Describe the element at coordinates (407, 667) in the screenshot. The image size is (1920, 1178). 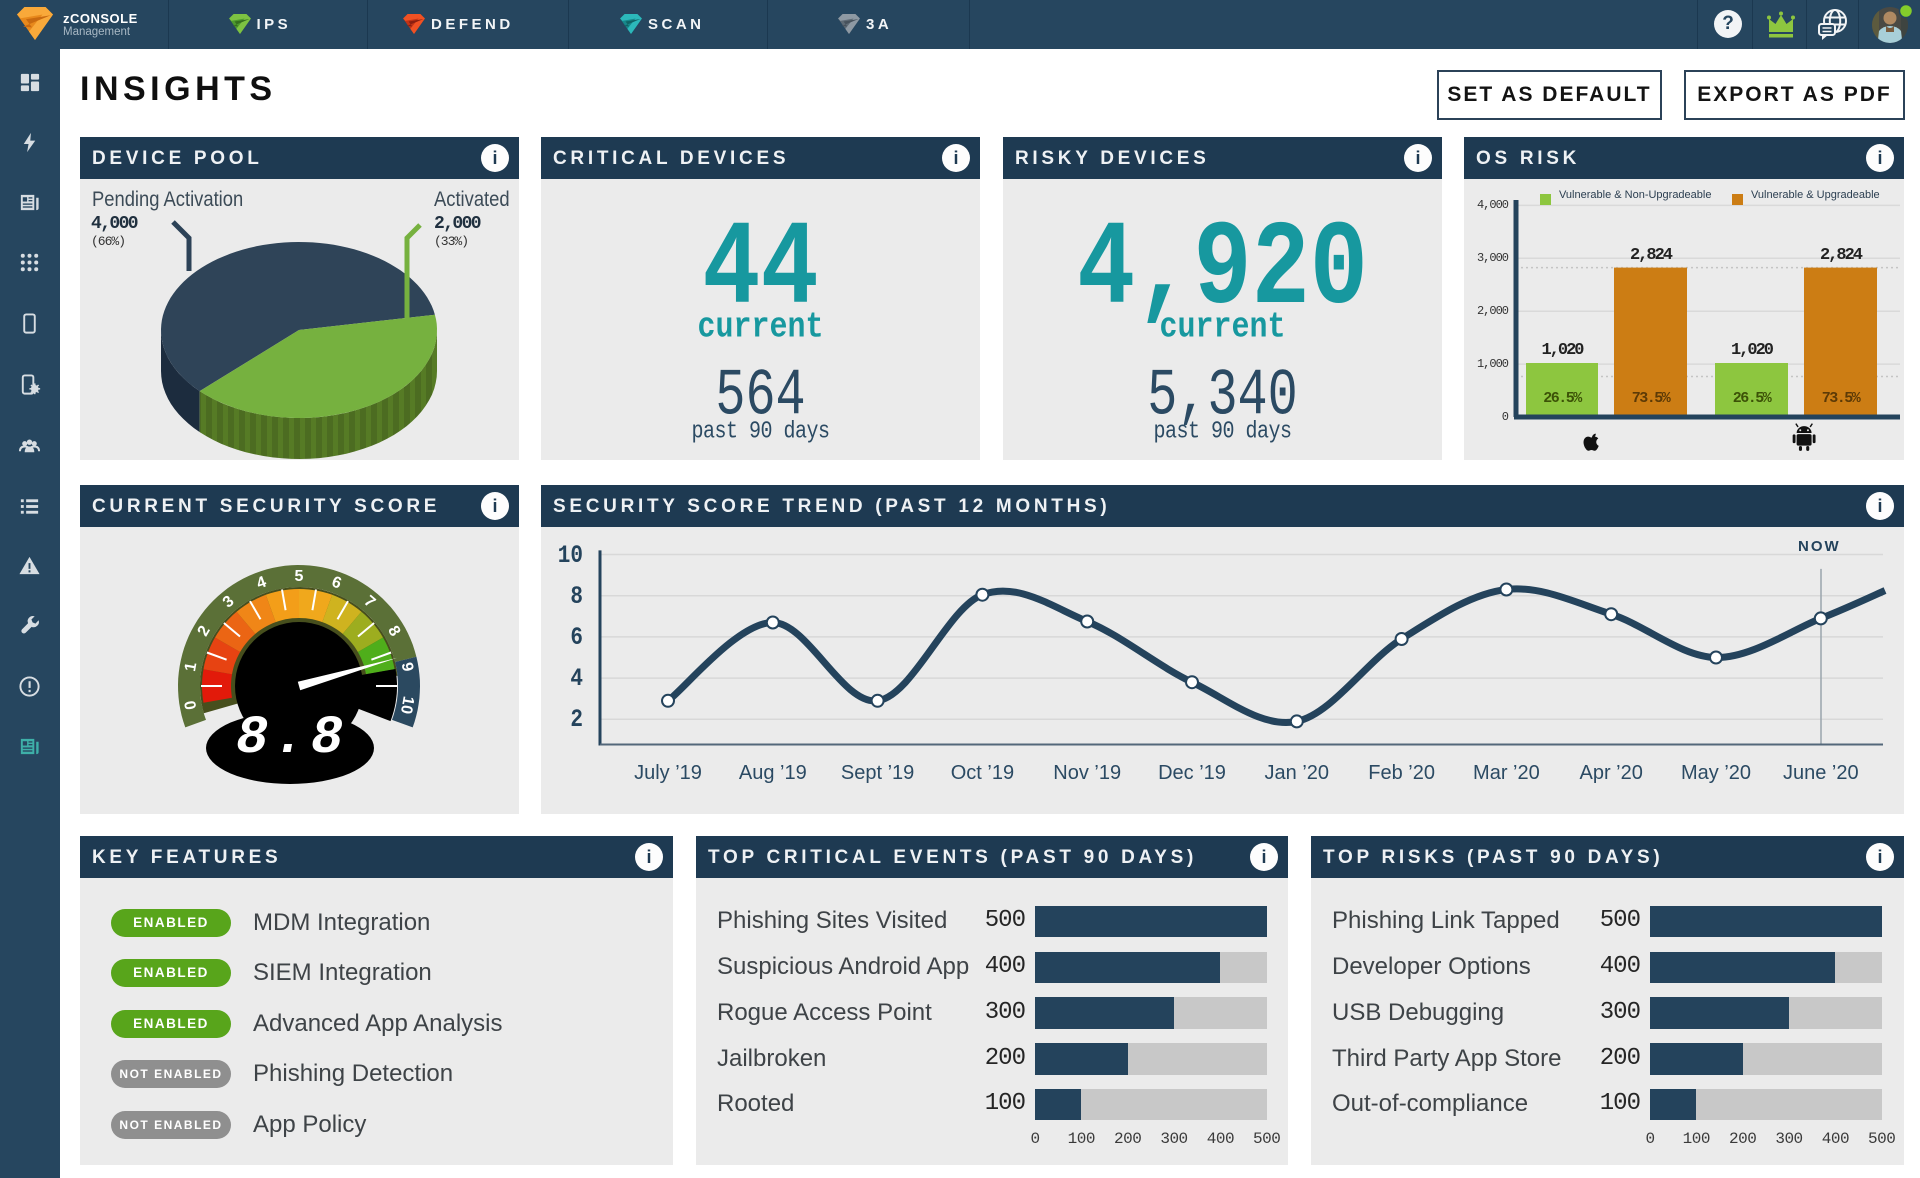
I see `svg-text: 9` at that location.